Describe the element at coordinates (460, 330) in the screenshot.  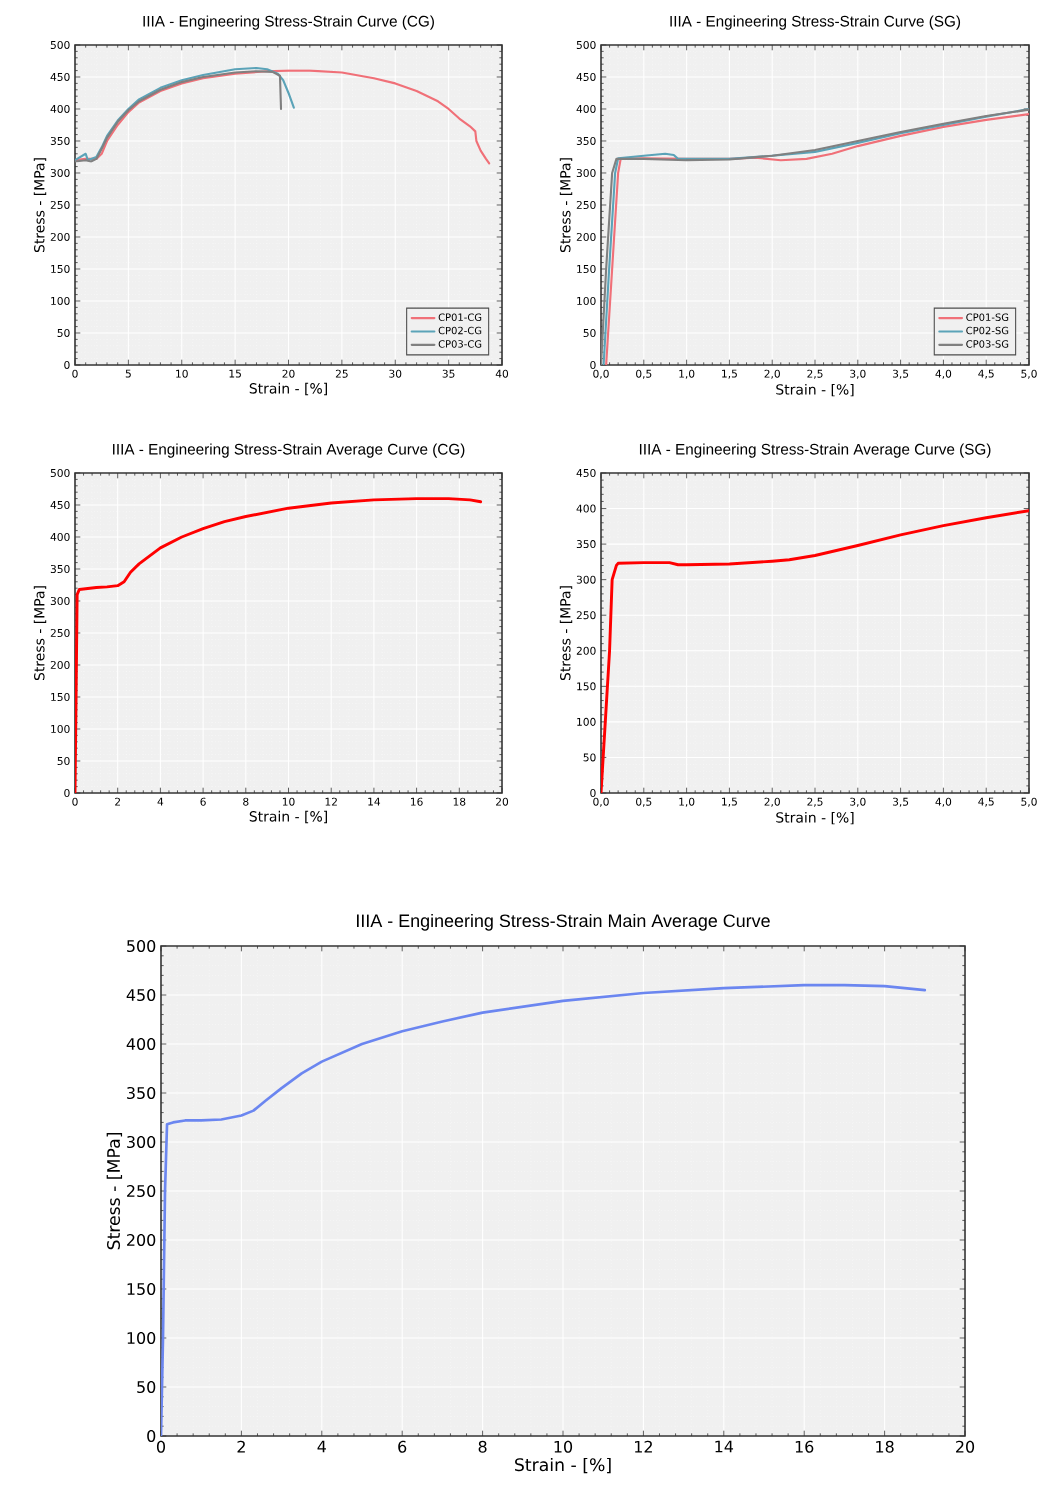
I see `legend-label: CP02-CG` at that location.